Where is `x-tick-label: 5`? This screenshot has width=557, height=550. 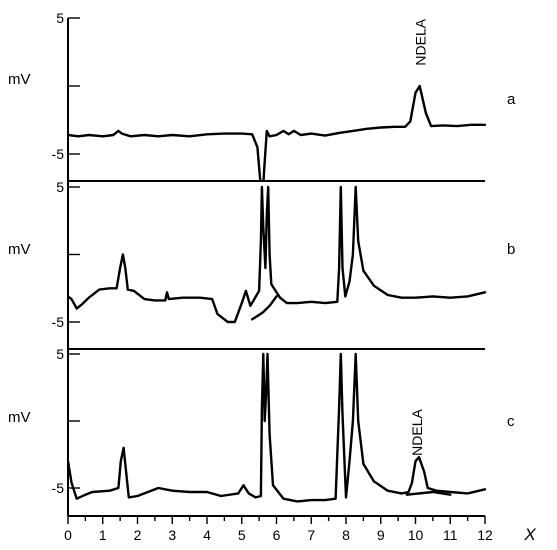
x-tick-label: 5 is located at coordinates (242, 535).